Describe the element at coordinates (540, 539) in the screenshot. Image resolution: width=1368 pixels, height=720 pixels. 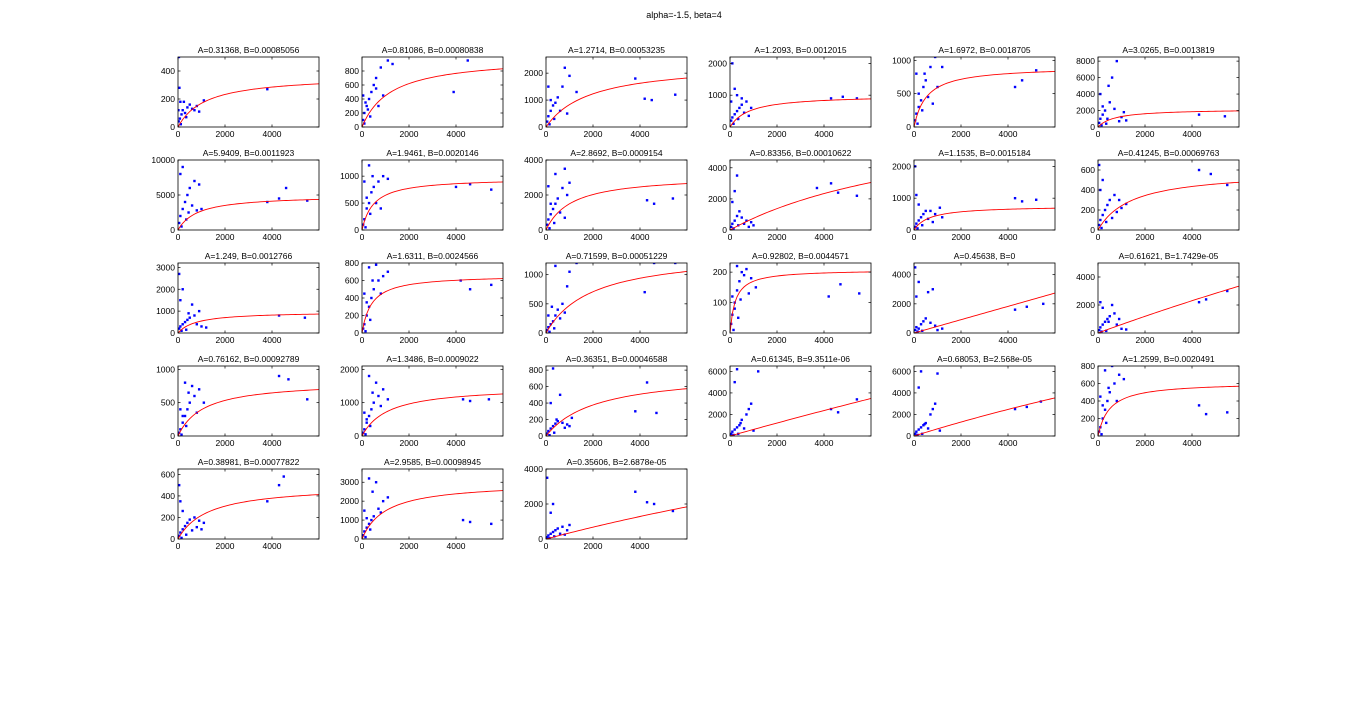
I see `y-tick-label: 0` at that location.